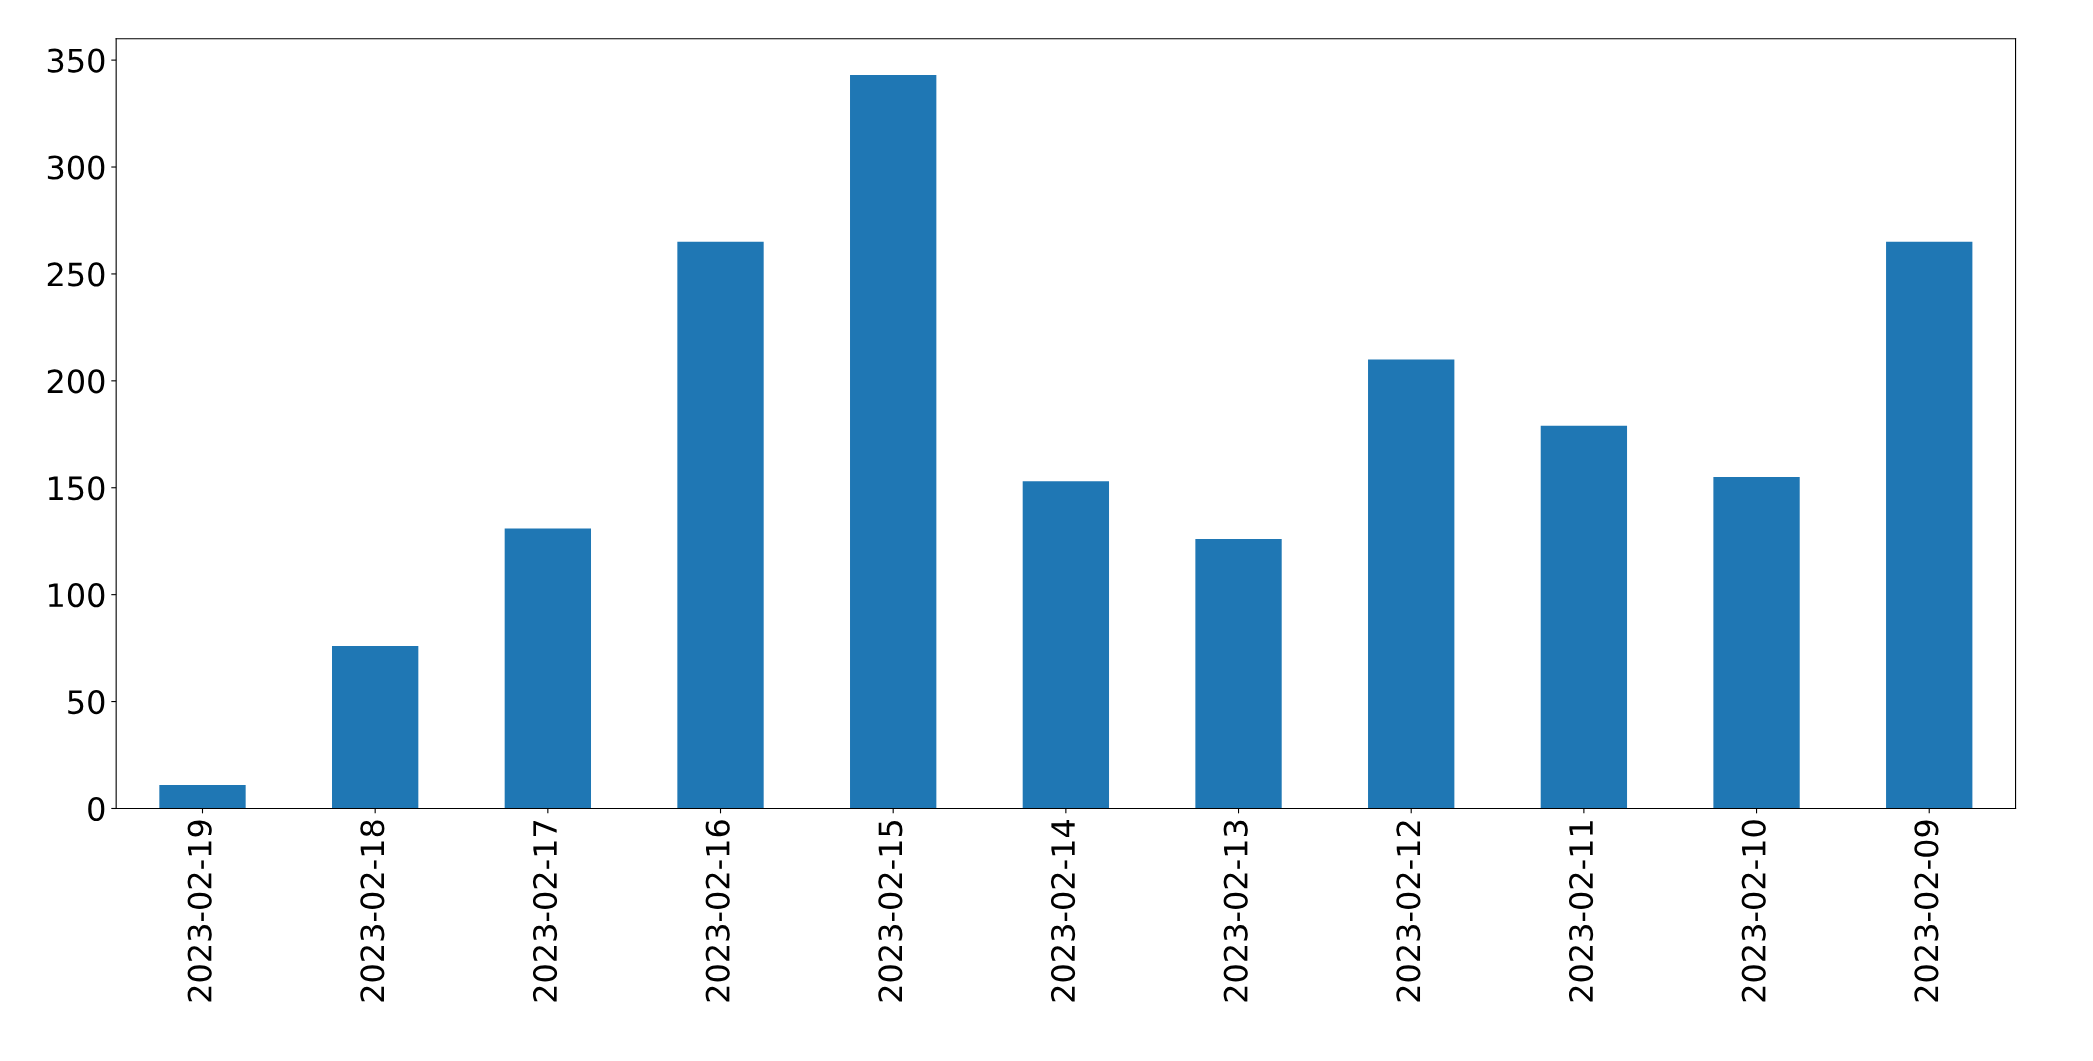 The height and width of the screenshot is (1061, 2093). Describe the element at coordinates (199, 911) in the screenshot. I see `x-tick-label: 2023-02-19` at that location.